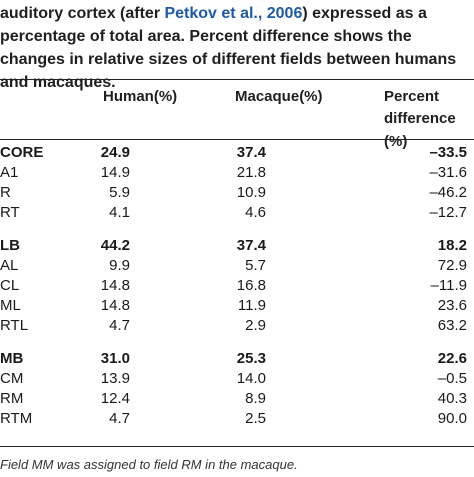  What do you see at coordinates (448, 285) in the screenshot?
I see `percent-difference-cell: –11.9` at bounding box center [448, 285].